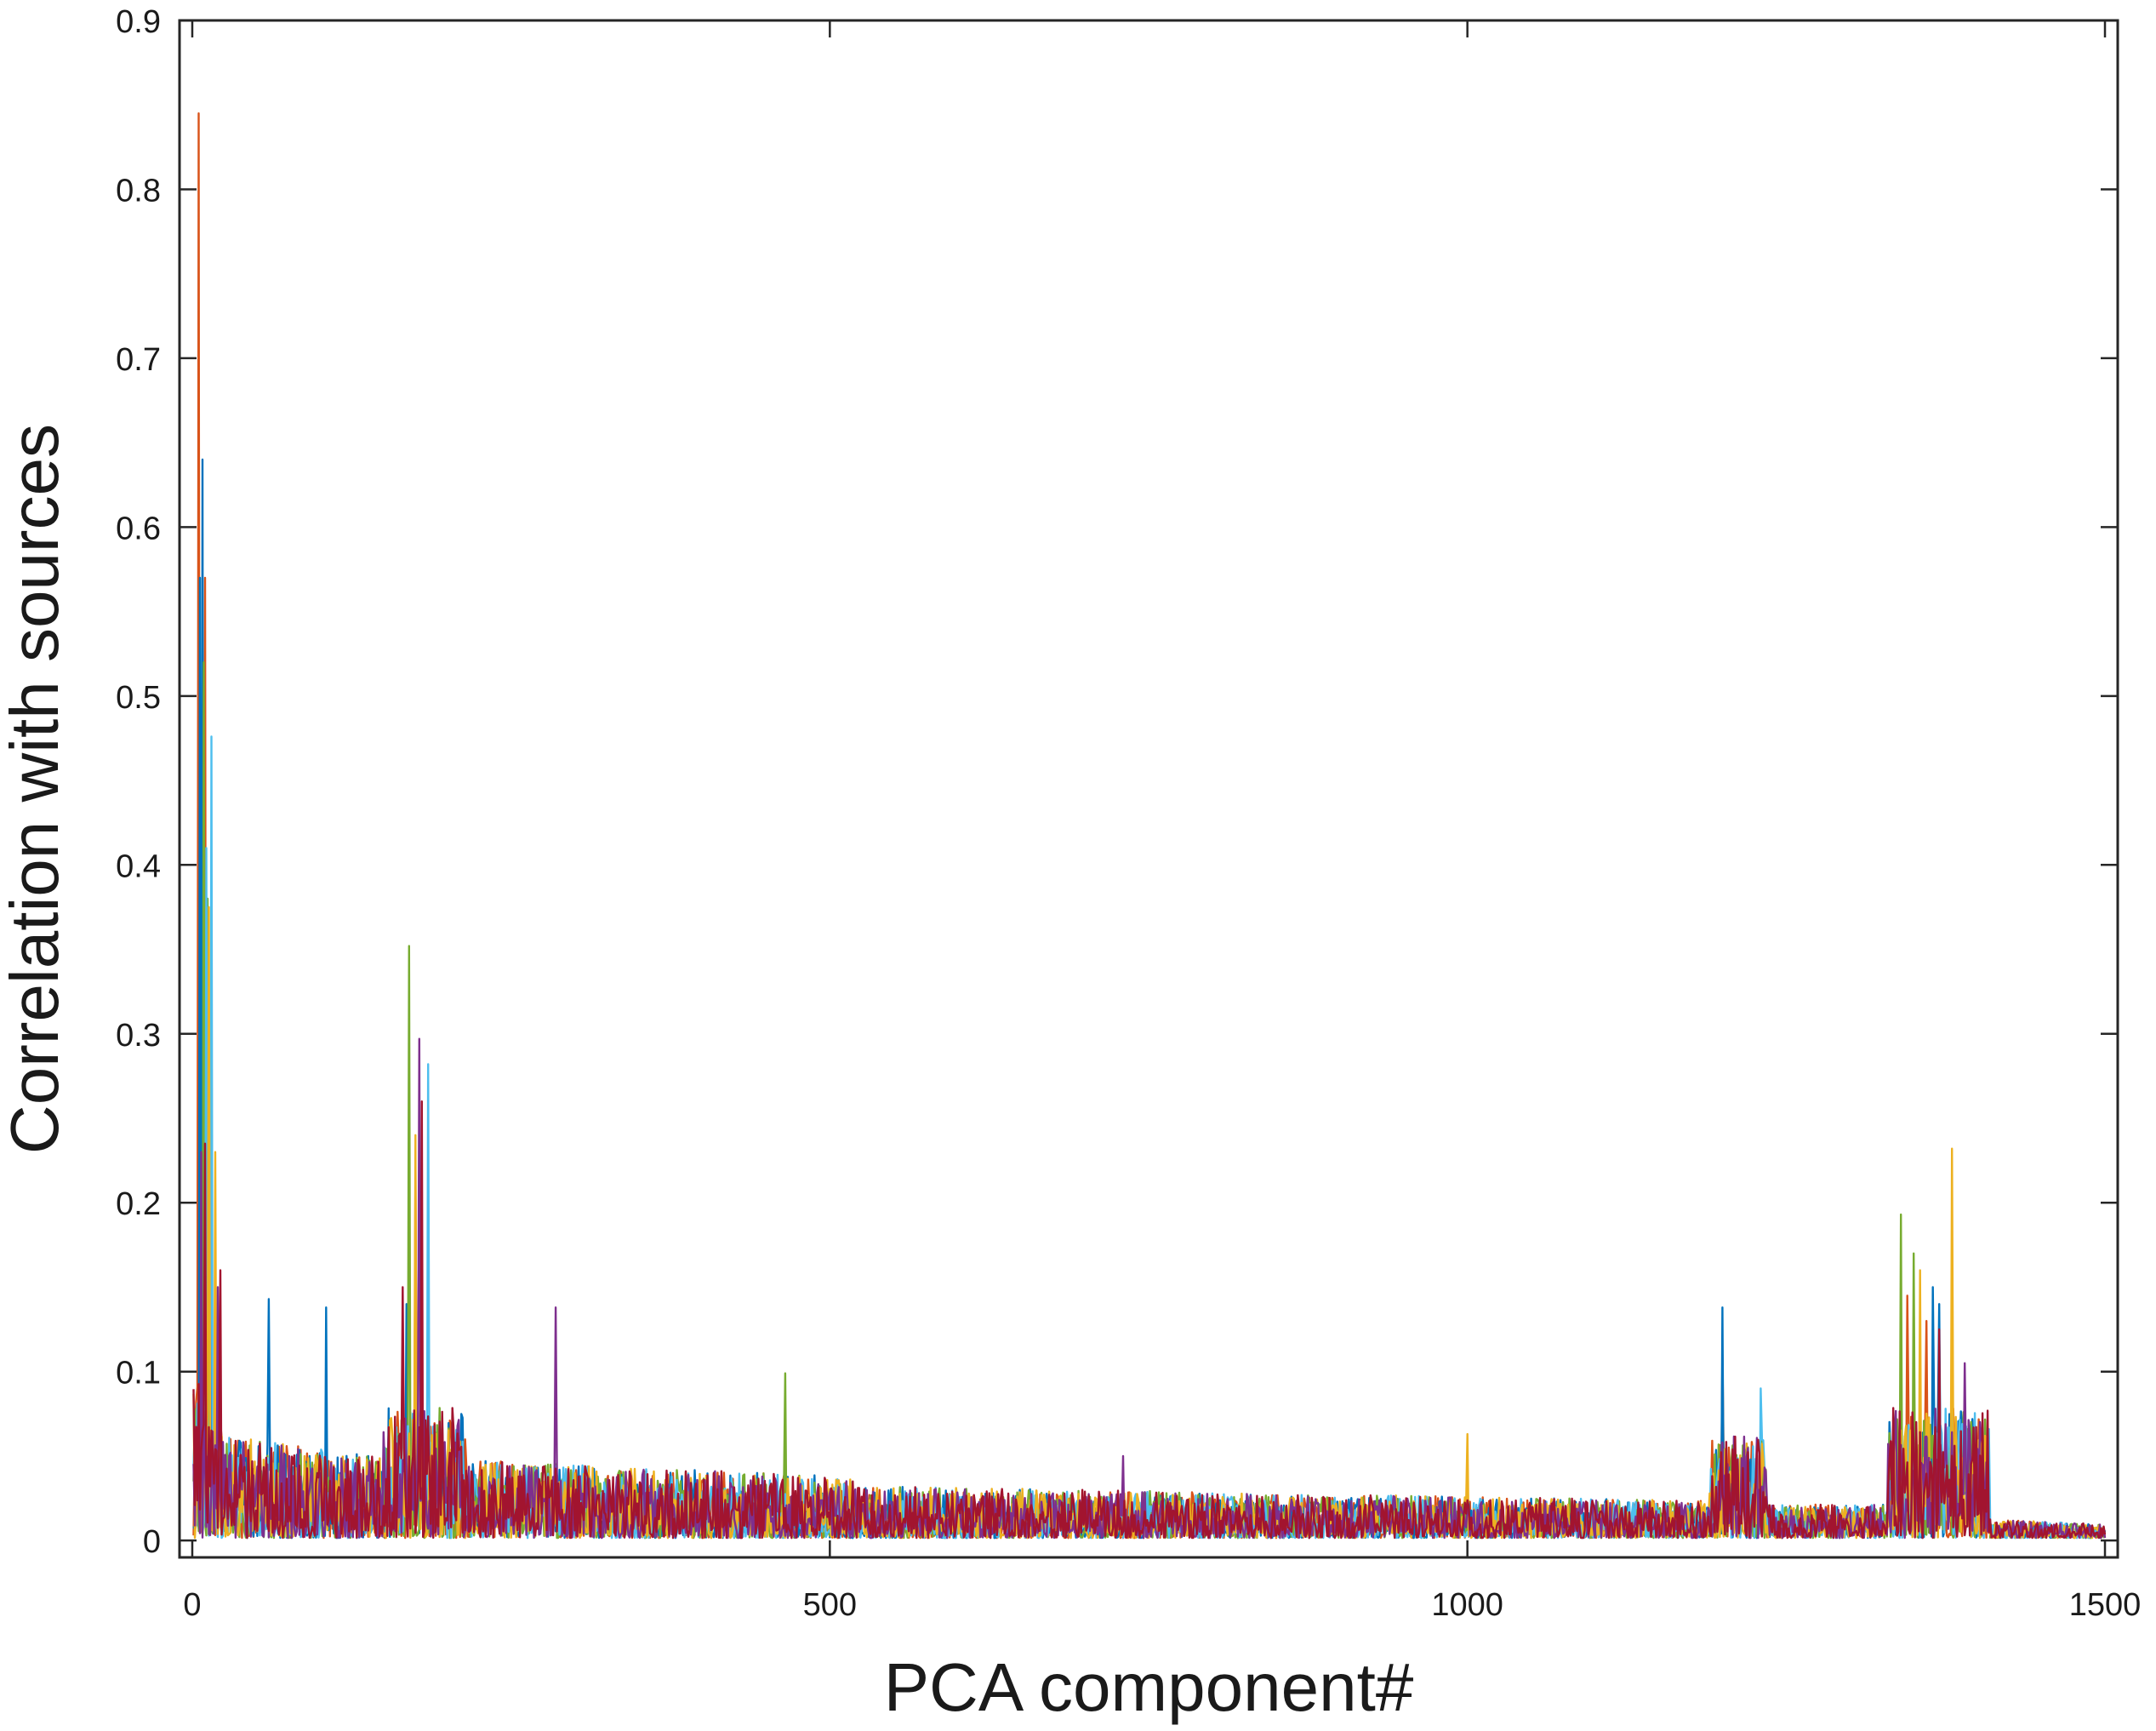  What do you see at coordinates (138, 528) in the screenshot?
I see `y-tick-label: 0.6` at bounding box center [138, 528].